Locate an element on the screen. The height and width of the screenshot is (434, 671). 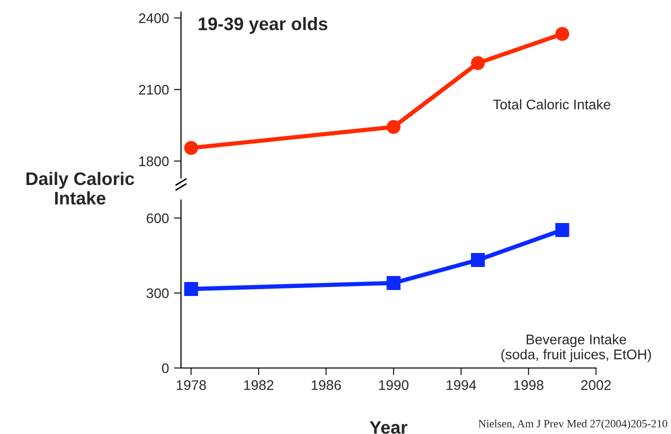
x-tick-label: 1986 is located at coordinates (326, 385).